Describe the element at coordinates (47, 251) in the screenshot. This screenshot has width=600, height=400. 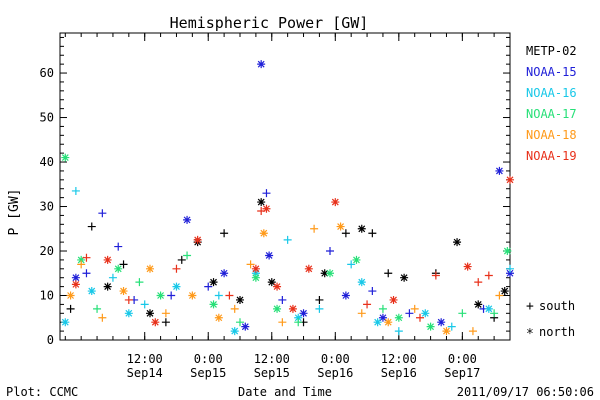
I see `y-tick-label: 20` at that location.